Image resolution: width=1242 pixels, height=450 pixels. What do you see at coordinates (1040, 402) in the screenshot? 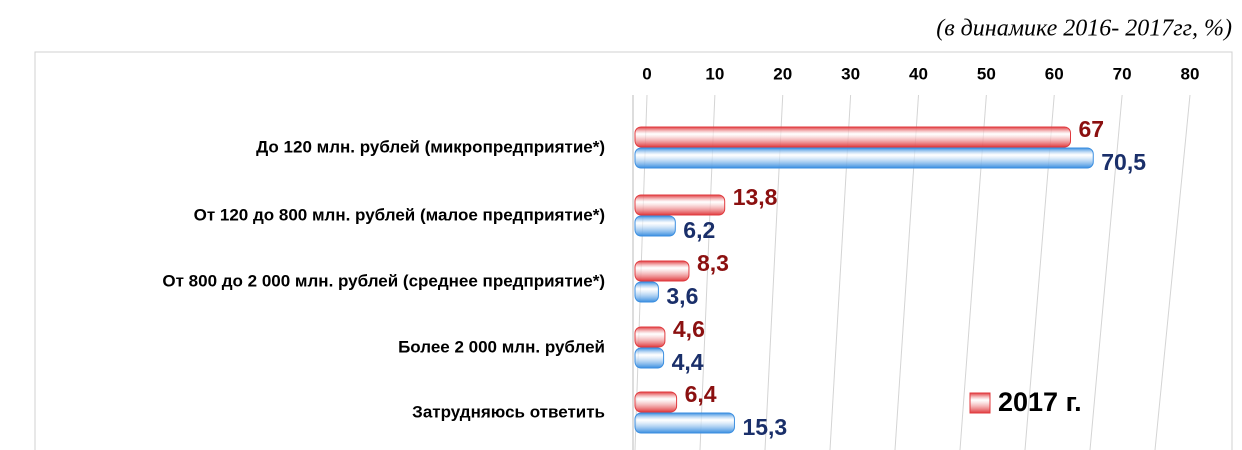
I see `legend-label: 2017 г.` at bounding box center [1040, 402].